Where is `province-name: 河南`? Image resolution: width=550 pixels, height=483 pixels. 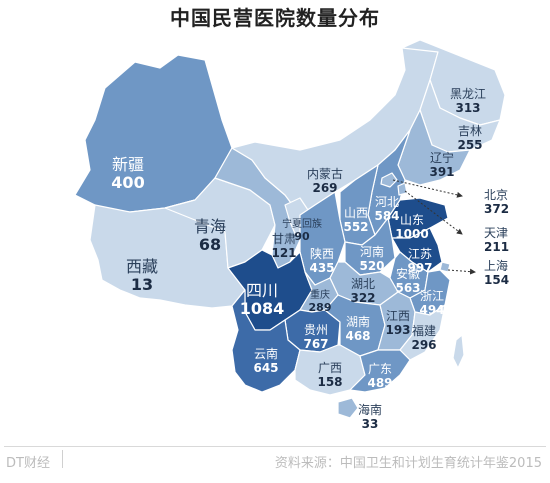 province-name: 河南 is located at coordinates (372, 251).